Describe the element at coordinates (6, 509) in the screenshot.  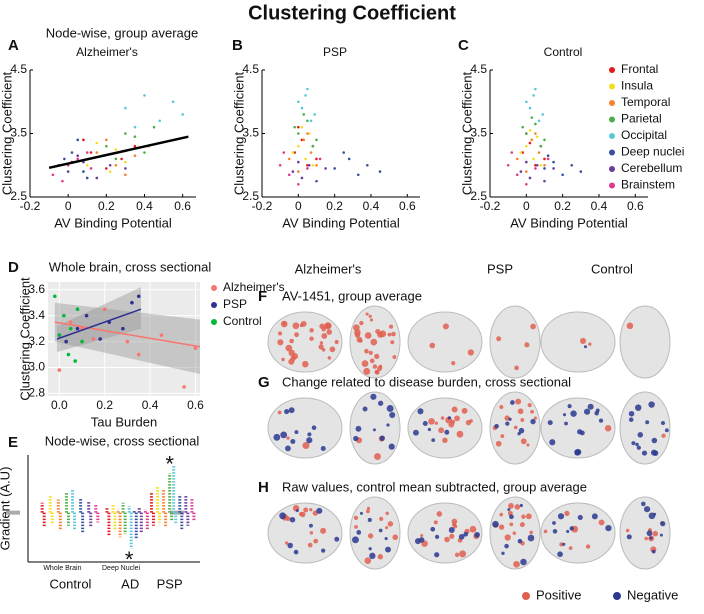
I see `y-axis-label: Gradient (A.U)` at that location.